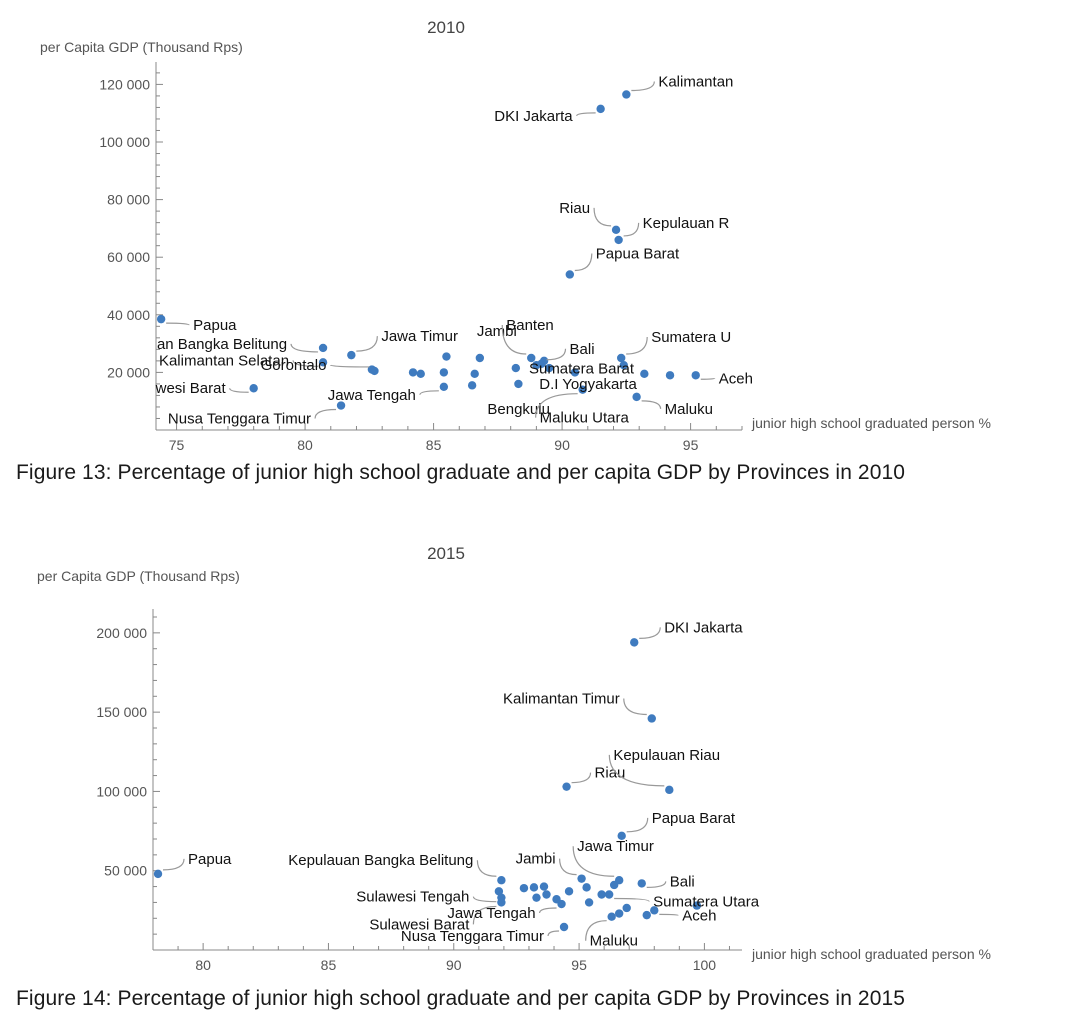 This screenshot has width=1070, height=1030. Describe the element at coordinates (446, 553) in the screenshot. I see `chart-title: 2015` at that location.